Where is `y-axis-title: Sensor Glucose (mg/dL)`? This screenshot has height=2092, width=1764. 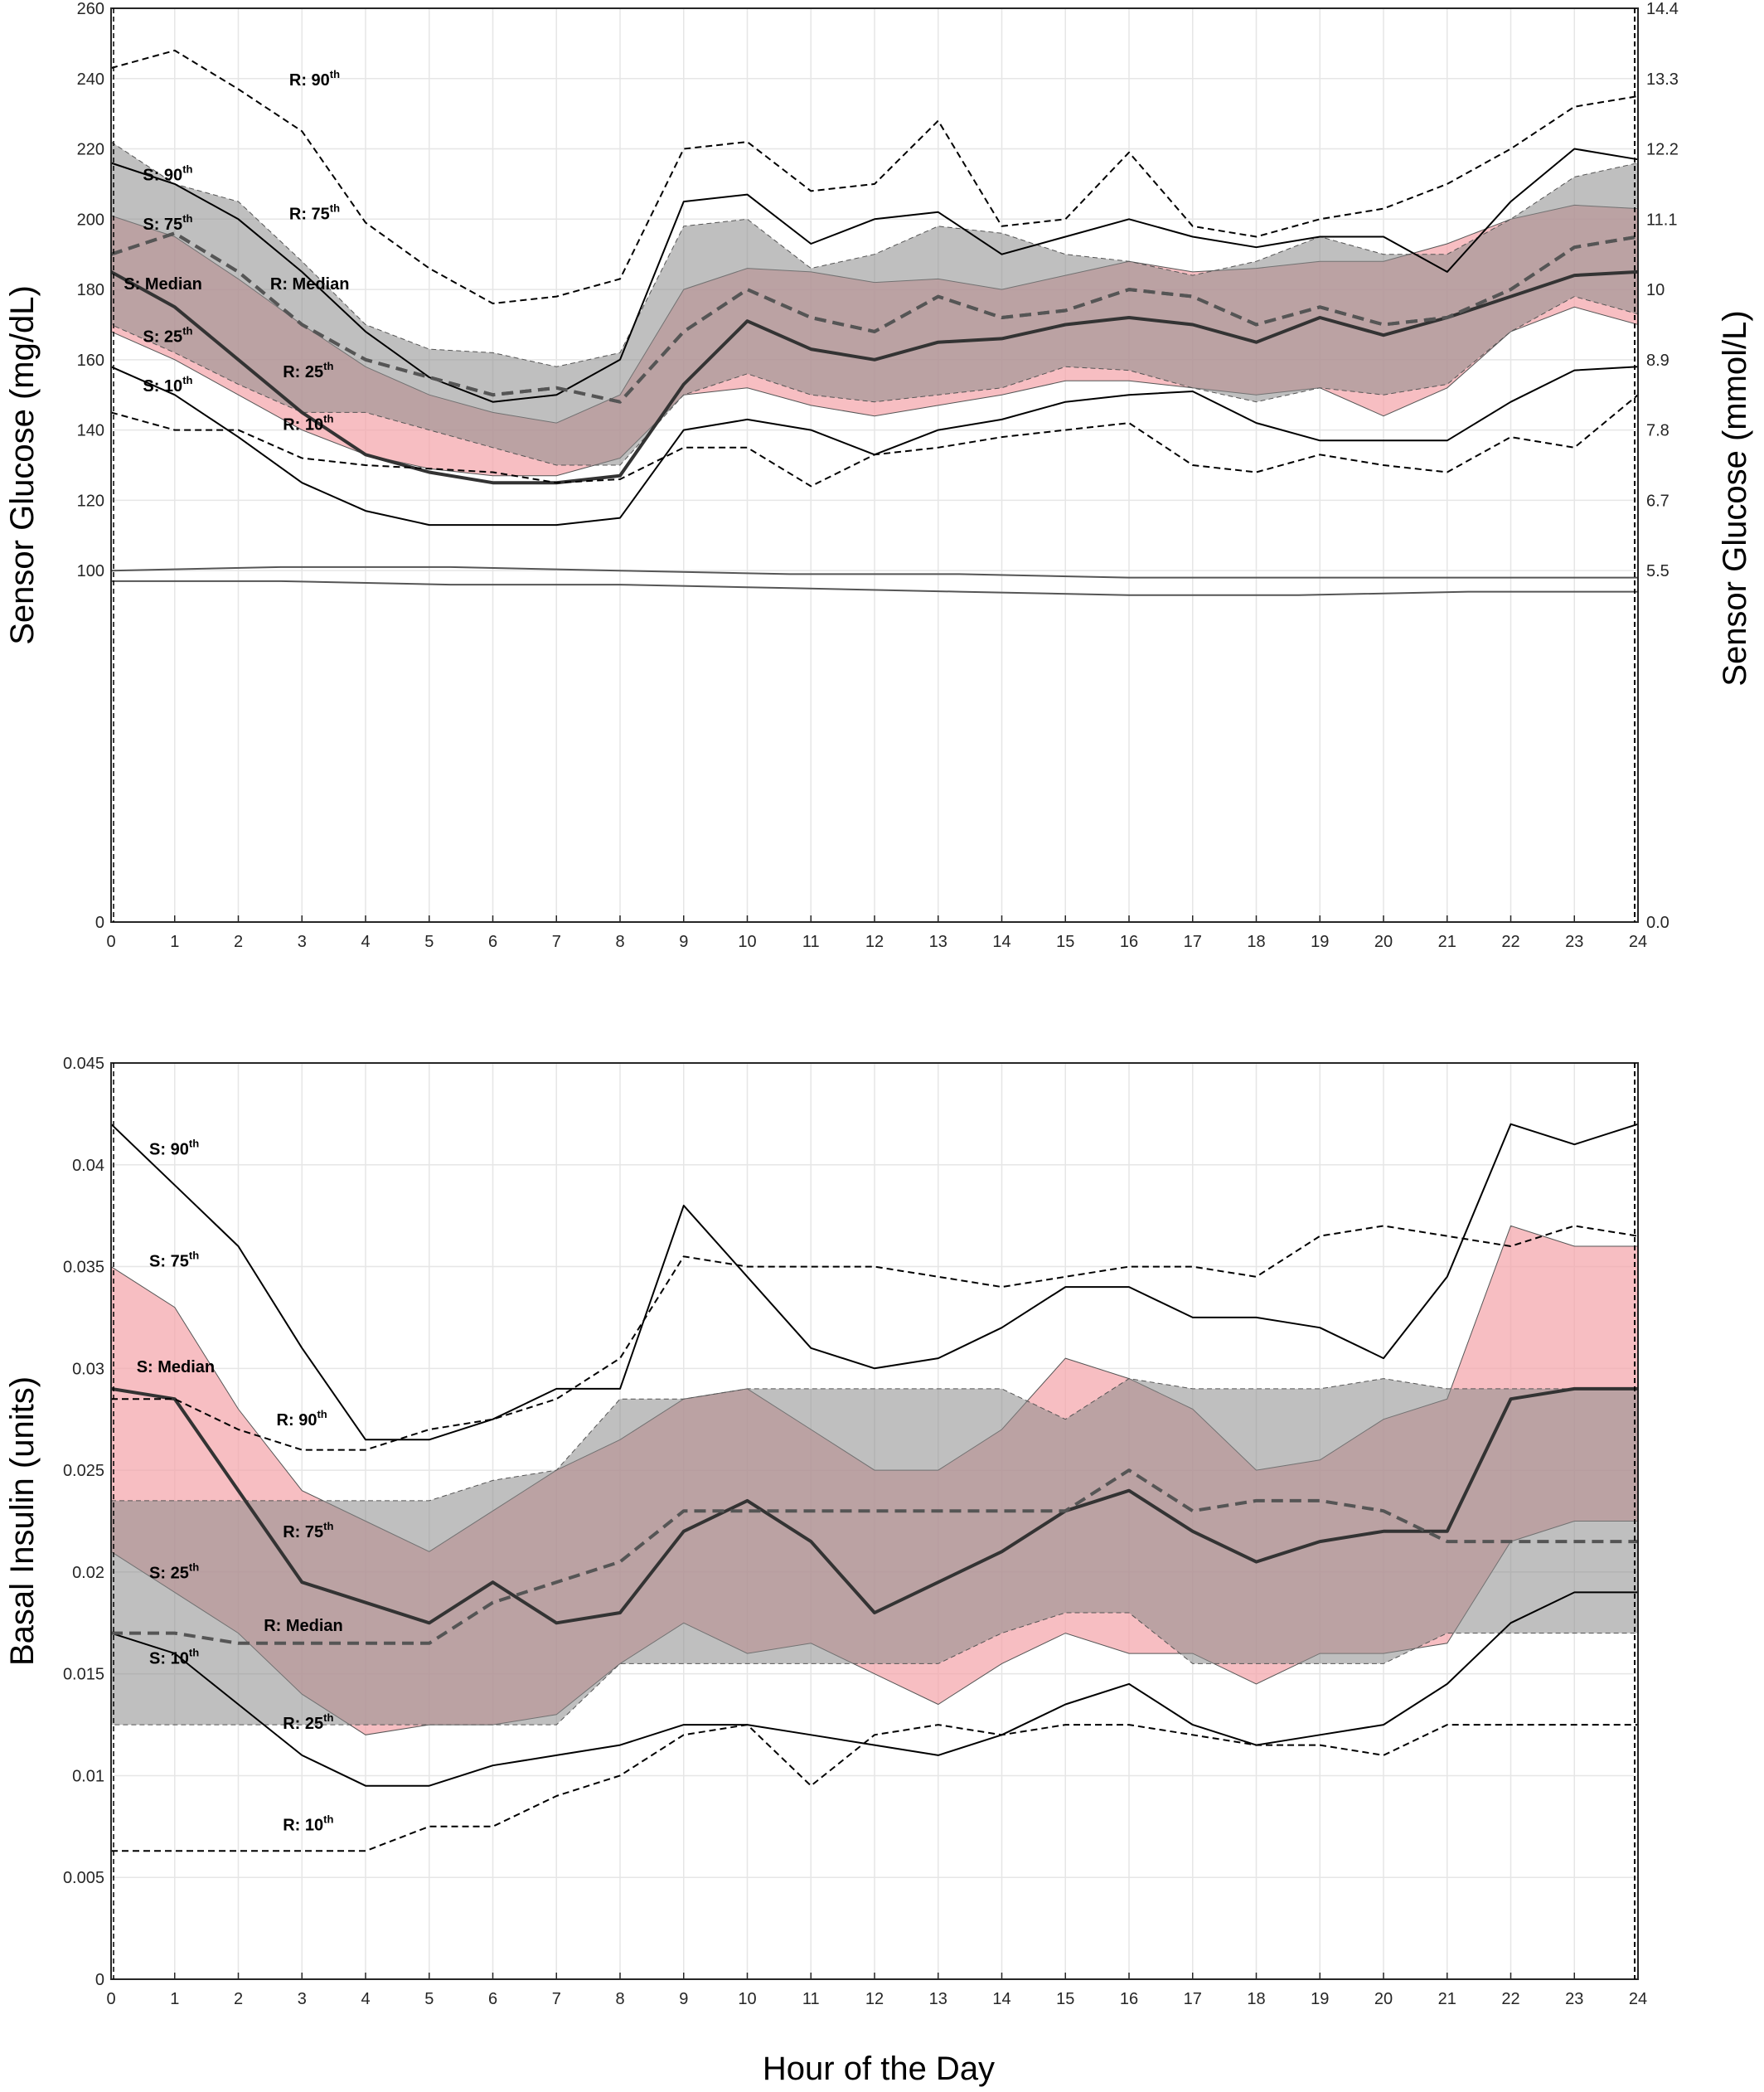 y-axis-title: Sensor Glucose (mg/dL) is located at coordinates (22, 465).